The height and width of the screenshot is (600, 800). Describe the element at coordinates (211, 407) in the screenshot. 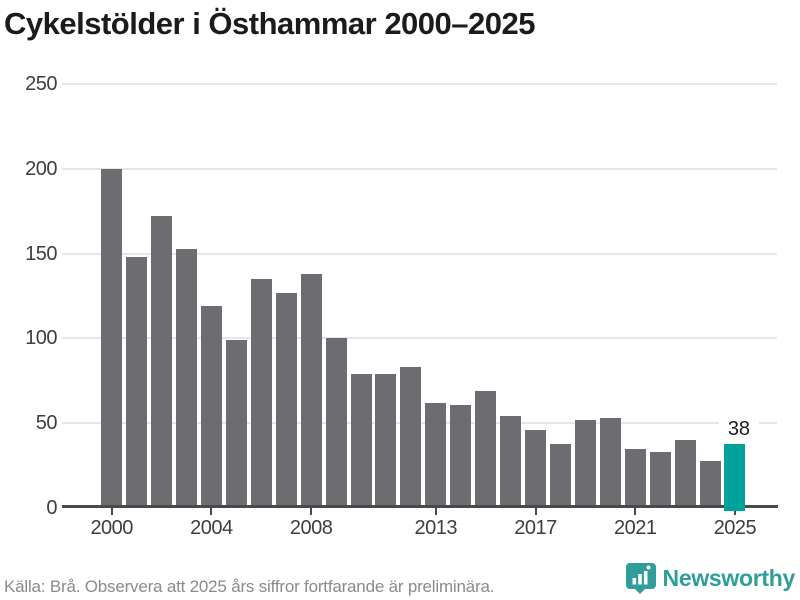

I see `bar-2004` at that location.